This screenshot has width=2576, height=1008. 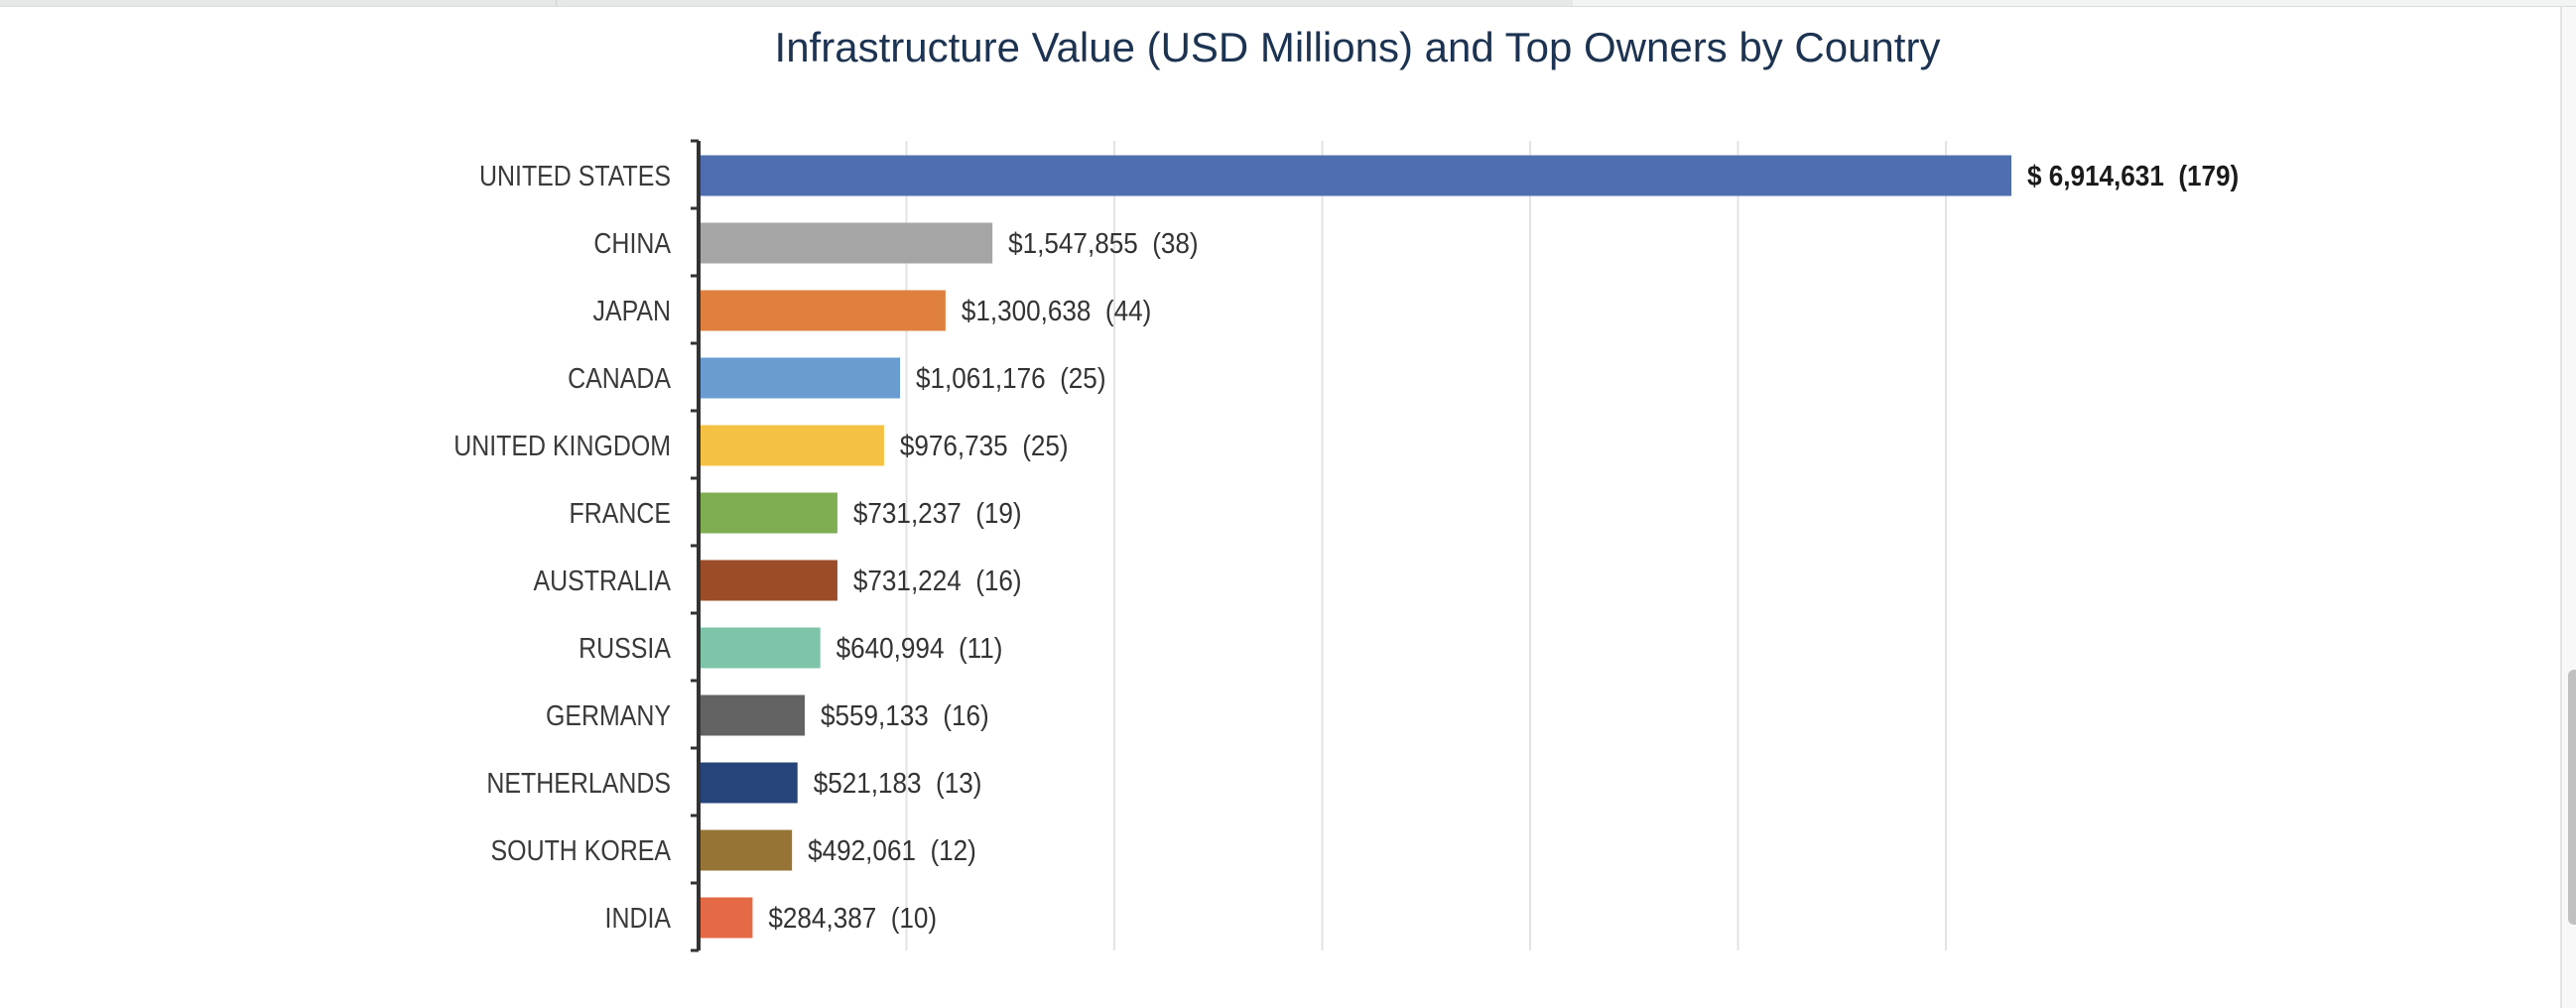 I want to click on category-label: INDIA, so click(x=638, y=918).